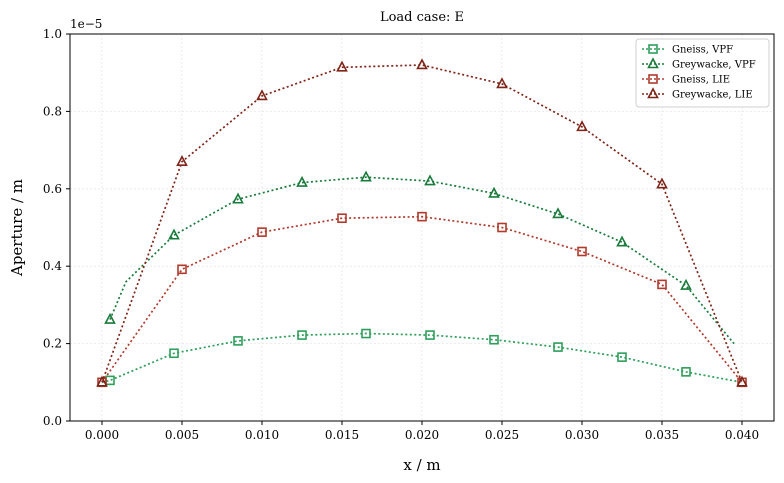 The width and height of the screenshot is (784, 483). What do you see at coordinates (421, 465) in the screenshot?
I see `x-axis-label: x / m` at bounding box center [421, 465].